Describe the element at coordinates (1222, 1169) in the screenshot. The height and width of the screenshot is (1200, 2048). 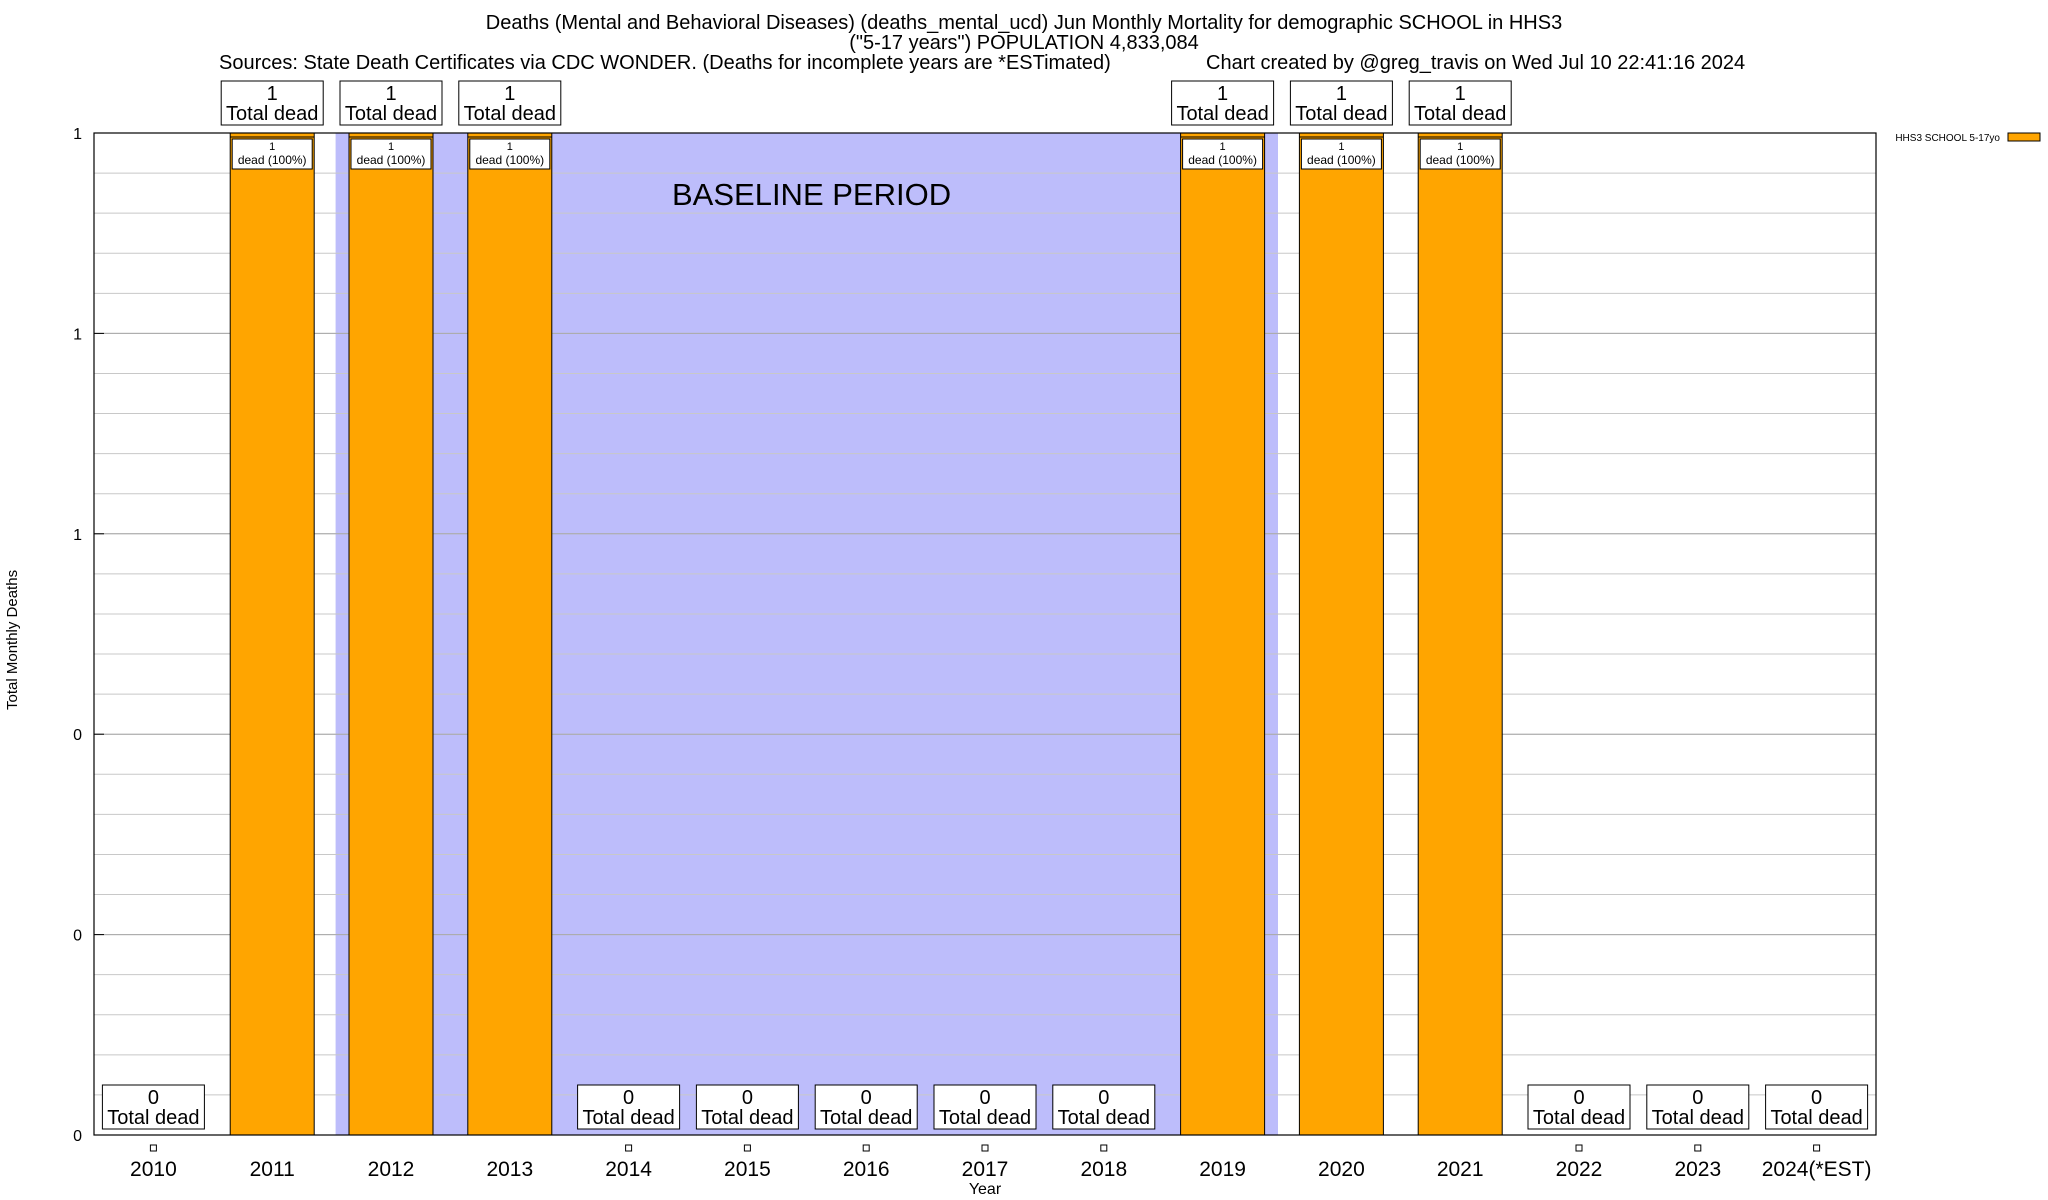
I see `x-tick-label-2019: 2019` at that location.